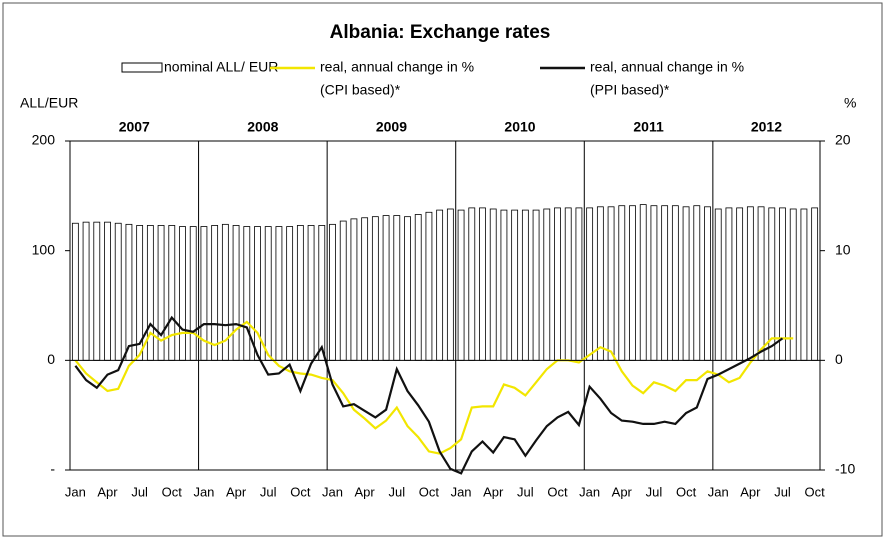 This screenshot has width=886, height=544. Describe the element at coordinates (360, 90) in the screenshot. I see `legend-note: (CPI based)*` at that location.